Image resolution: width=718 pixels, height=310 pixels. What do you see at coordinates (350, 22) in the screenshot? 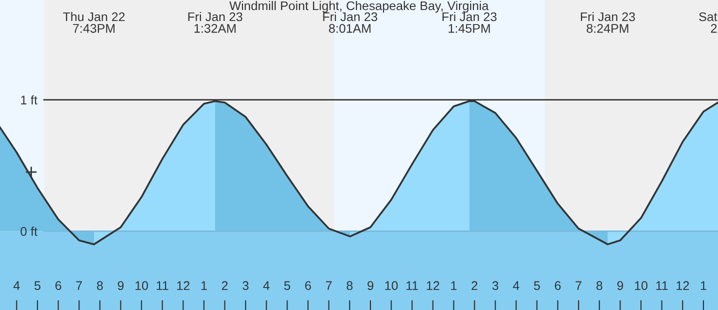
I see `annotation: Fri Jan 23 8:01AM` at bounding box center [350, 22].